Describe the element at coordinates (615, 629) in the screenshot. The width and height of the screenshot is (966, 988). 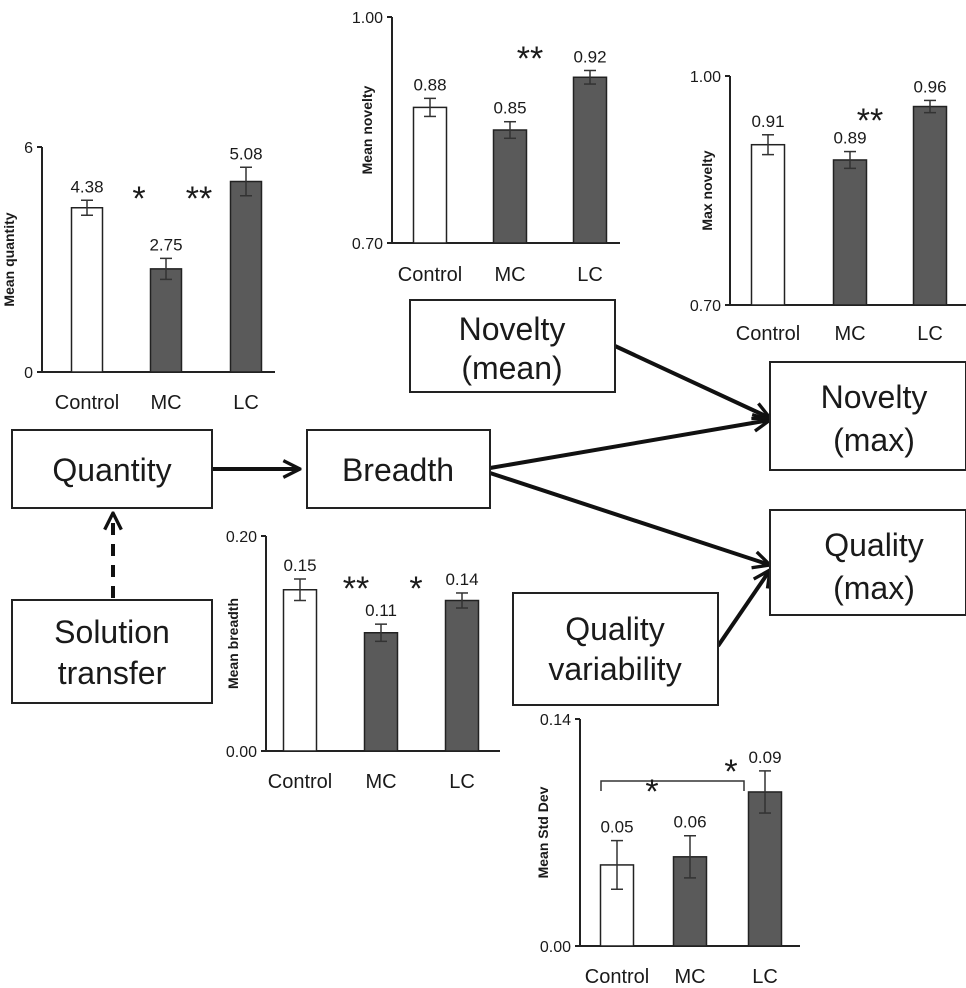
I see `node-quality-variability-line1: Quality` at that location.